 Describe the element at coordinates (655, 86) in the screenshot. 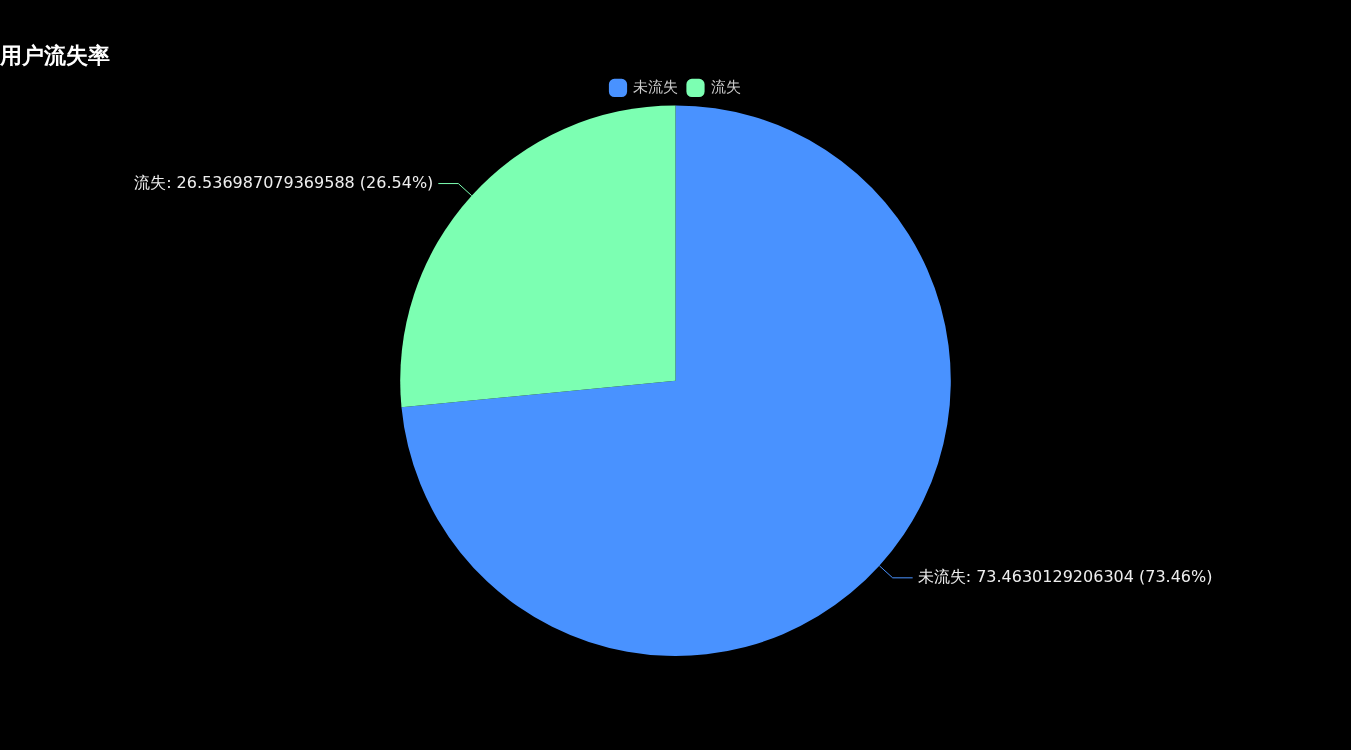

I see `legend-label: 未流失` at that location.